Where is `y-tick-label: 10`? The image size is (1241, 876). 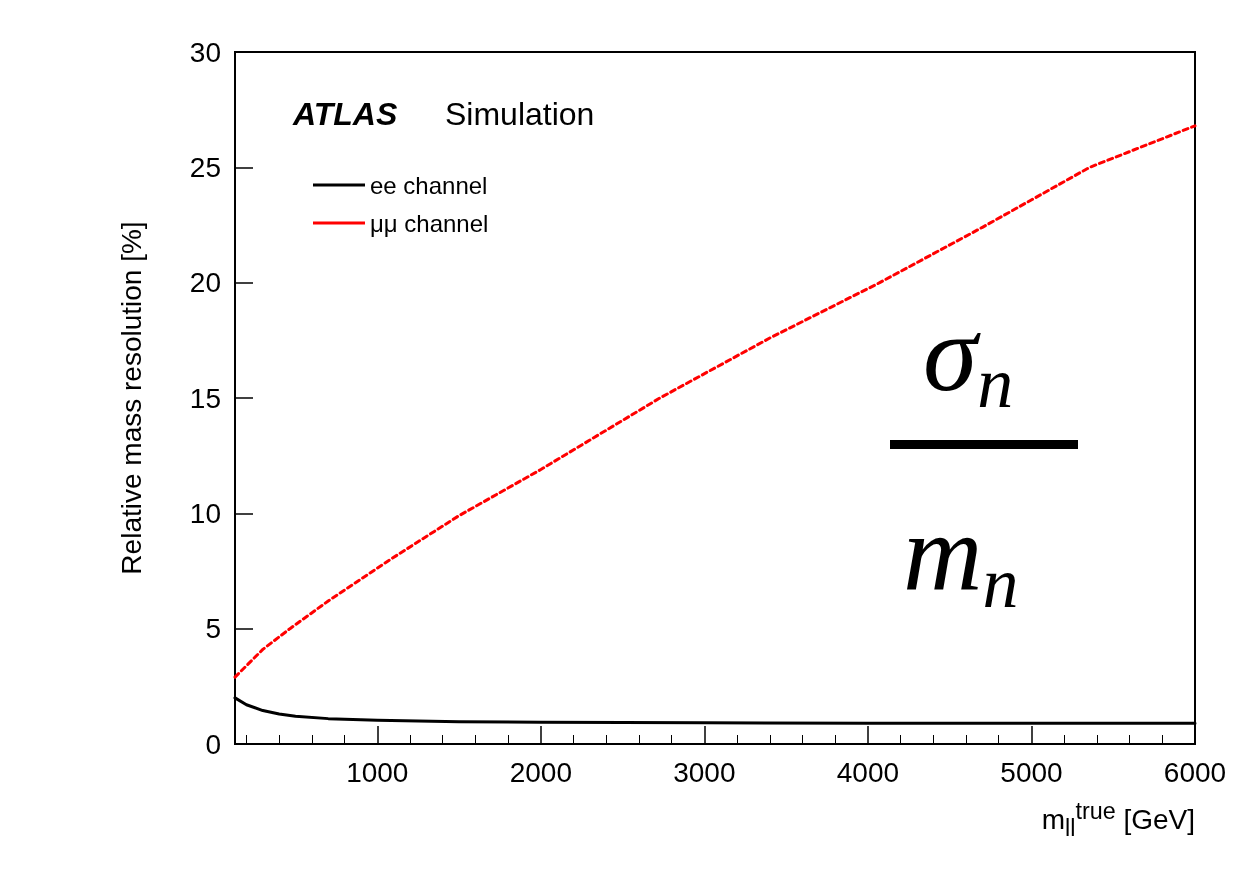
y-tick-label: 10 is located at coordinates (205, 513).